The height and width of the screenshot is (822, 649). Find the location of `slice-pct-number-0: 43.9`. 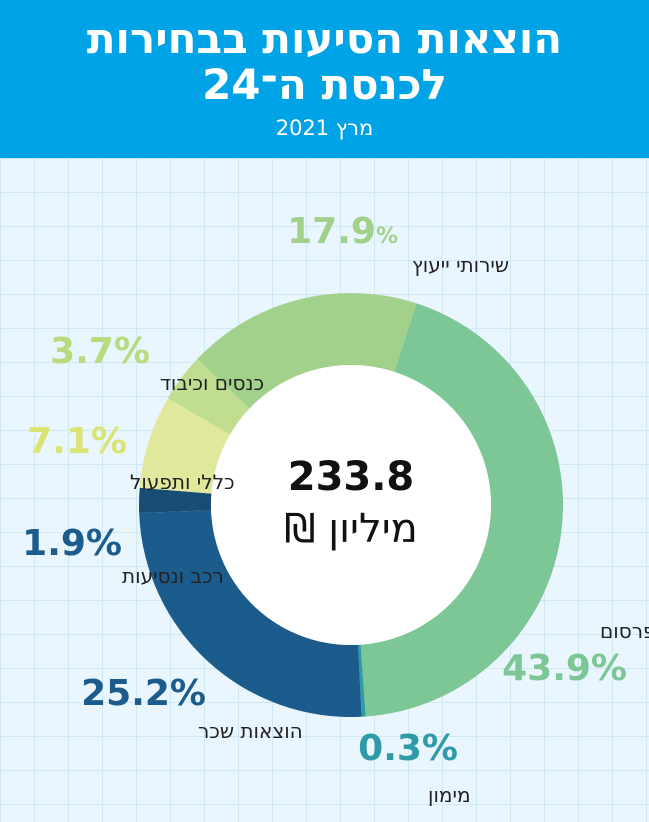

slice-pct-number-0: 43.9 is located at coordinates (546, 668).